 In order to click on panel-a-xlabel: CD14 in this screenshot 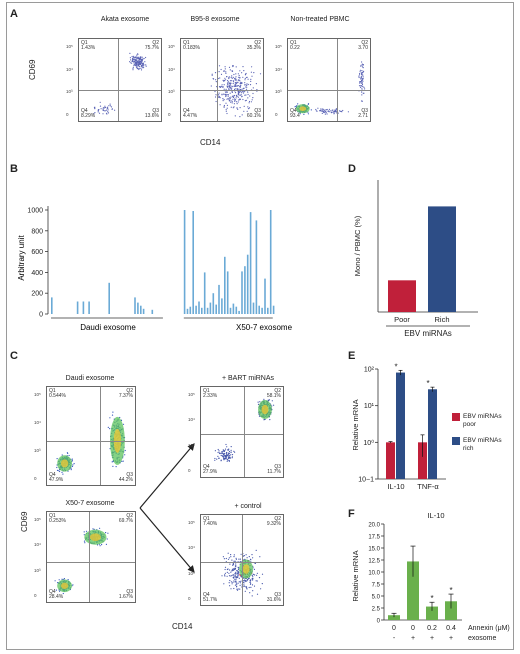, I will do `click(210, 142)`.